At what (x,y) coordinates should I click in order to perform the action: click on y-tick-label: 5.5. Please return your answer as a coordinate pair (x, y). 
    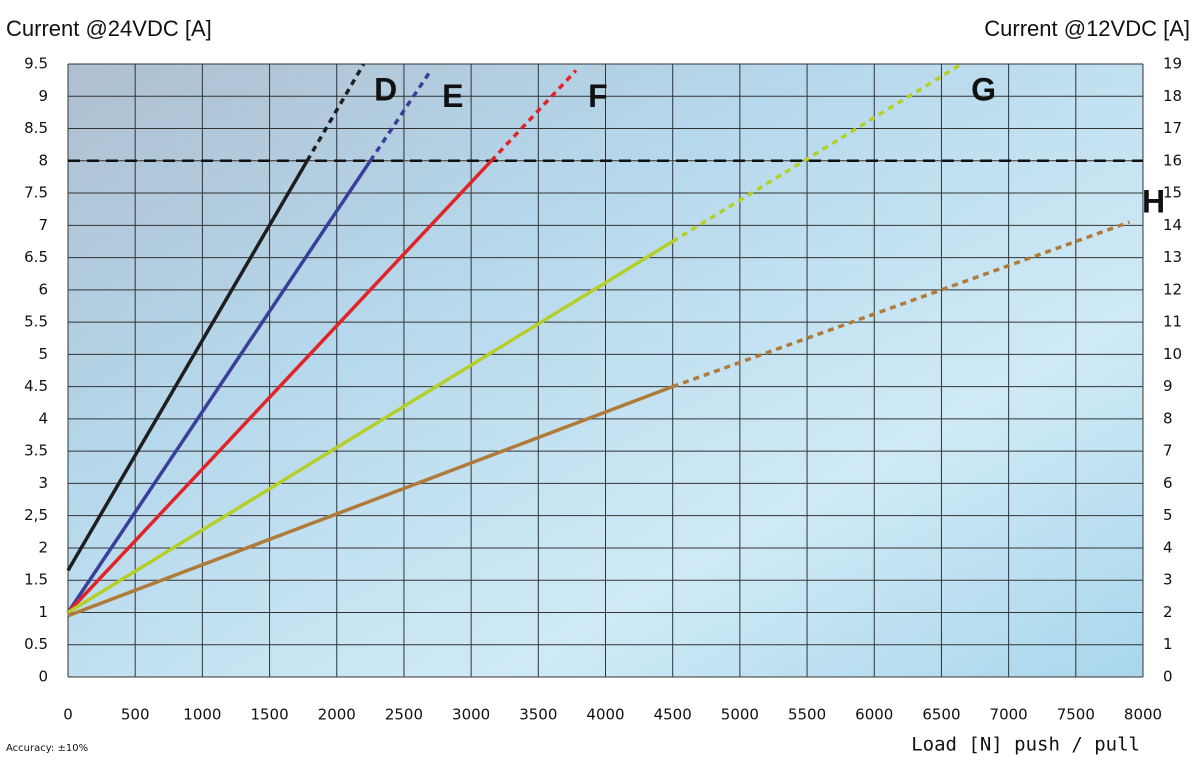
    Looking at the image, I should click on (36, 322).